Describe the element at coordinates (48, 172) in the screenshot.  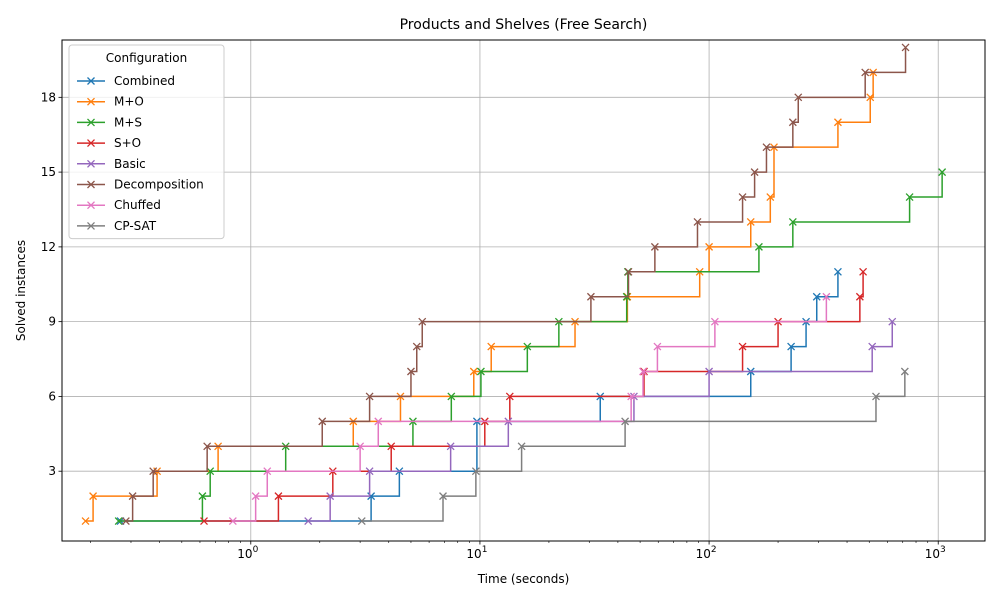
I see `y-tick-label: 15` at that location.